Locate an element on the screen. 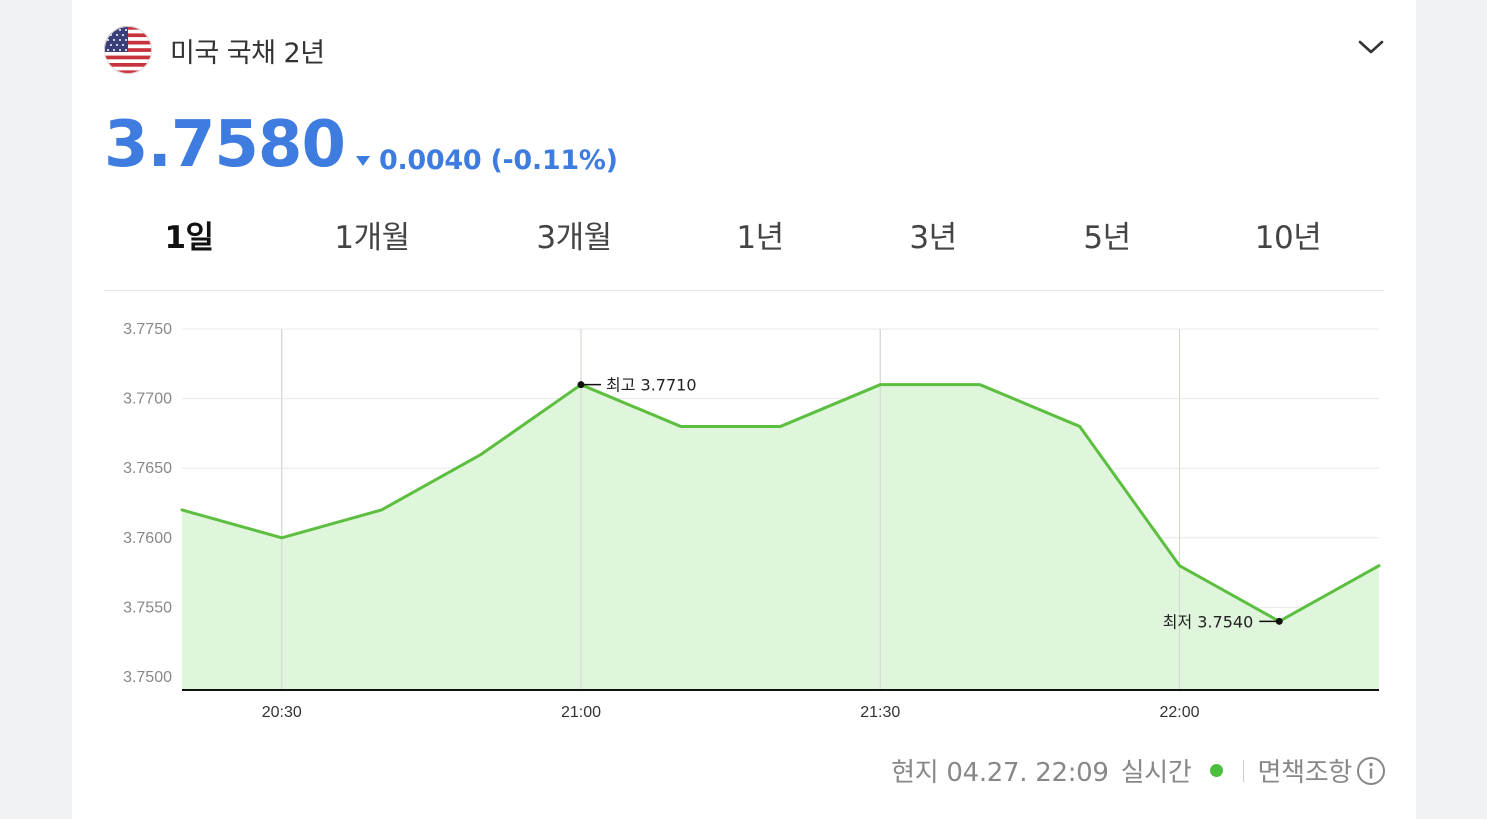  footer: 현지 04.27. 22:09 실시간 면책조항 is located at coordinates (1138, 770).